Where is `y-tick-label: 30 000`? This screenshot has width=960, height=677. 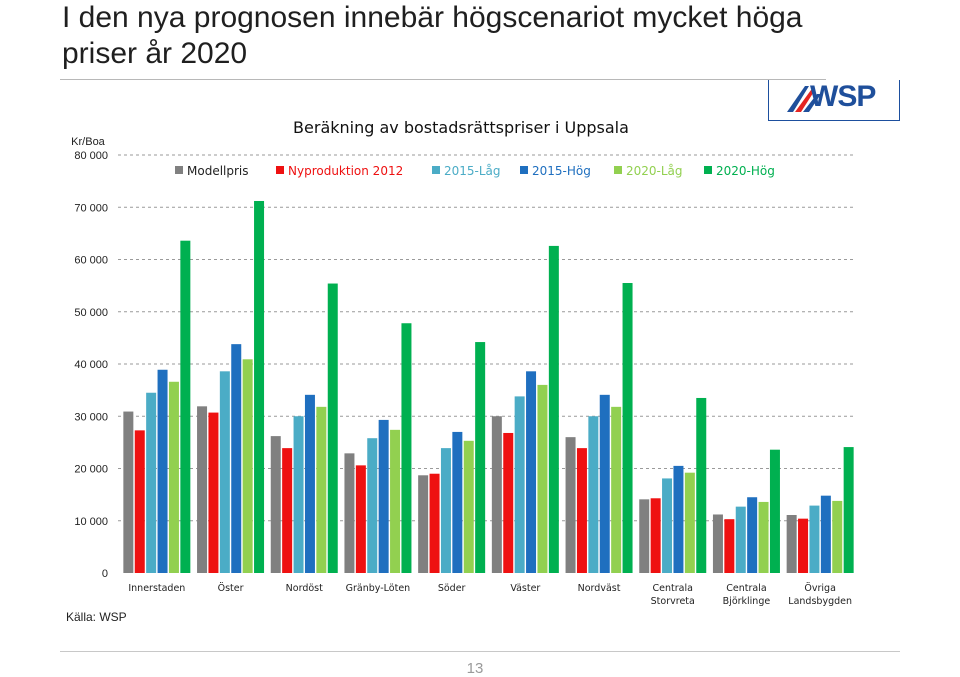 y-tick-label: 30 000 is located at coordinates (91, 417).